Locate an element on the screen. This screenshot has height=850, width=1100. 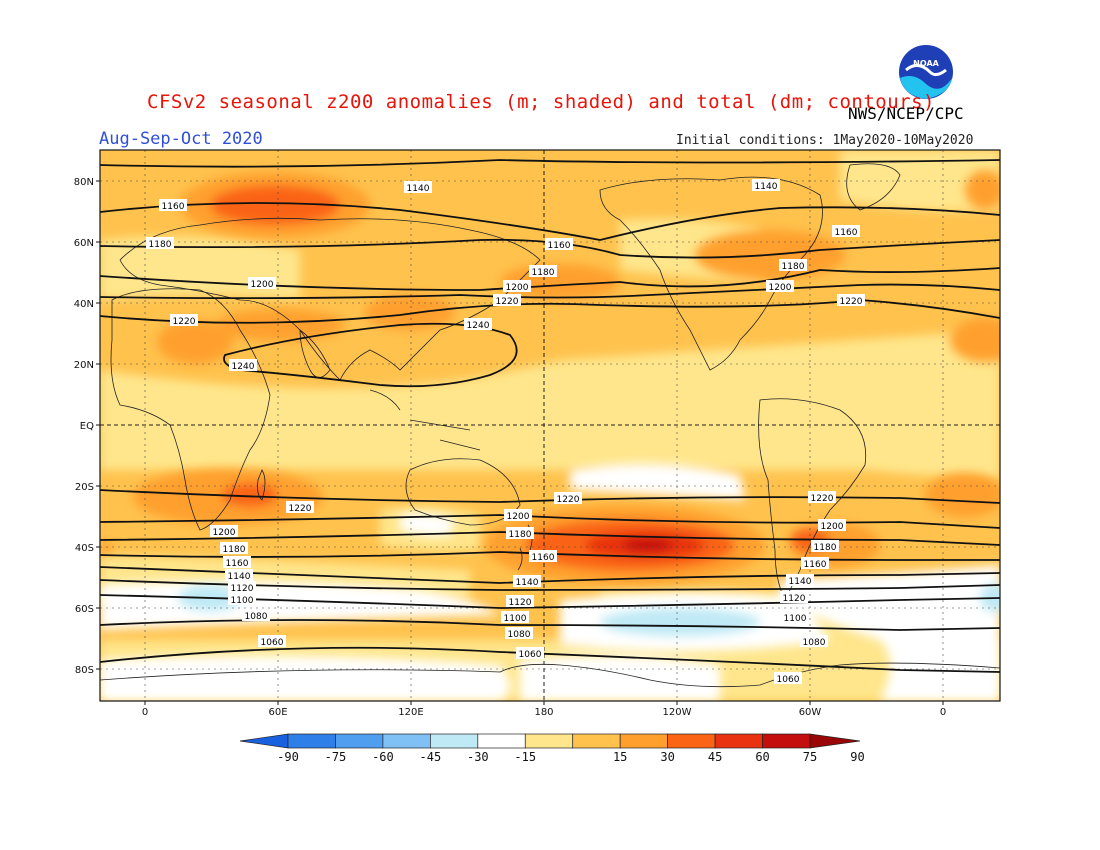
season-label: Aug-Sep-Oct 2020 is located at coordinates (181, 139).